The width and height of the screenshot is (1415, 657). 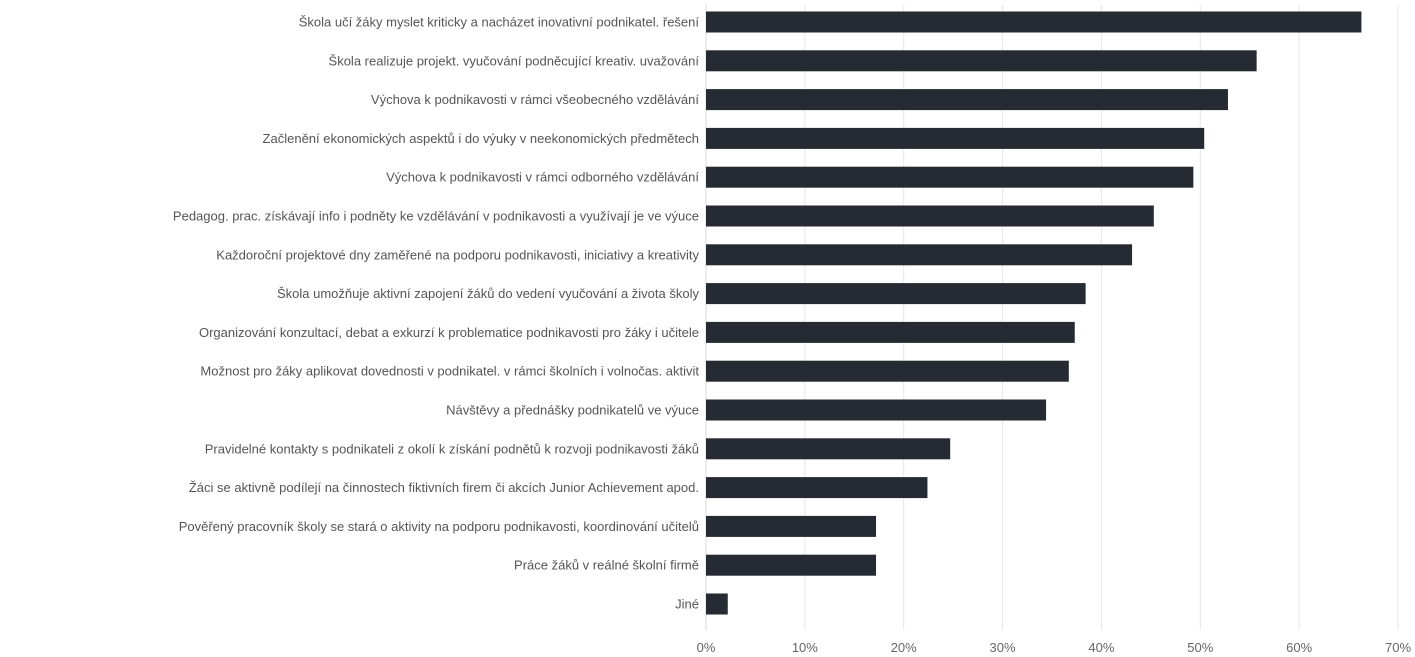 I want to click on category-label: Práce žáků v reálné školní firmě, so click(x=606, y=565).